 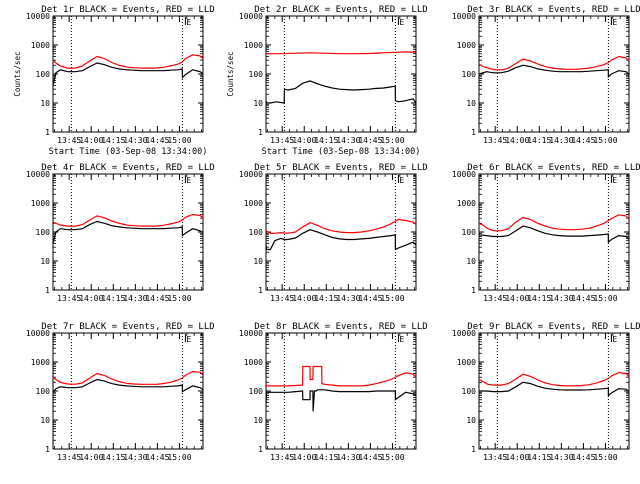 What do you see at coordinates (340, 10) in the screenshot?
I see `panel-title: Det 2r BLACK = Events, RED = LLD` at bounding box center [340, 10].